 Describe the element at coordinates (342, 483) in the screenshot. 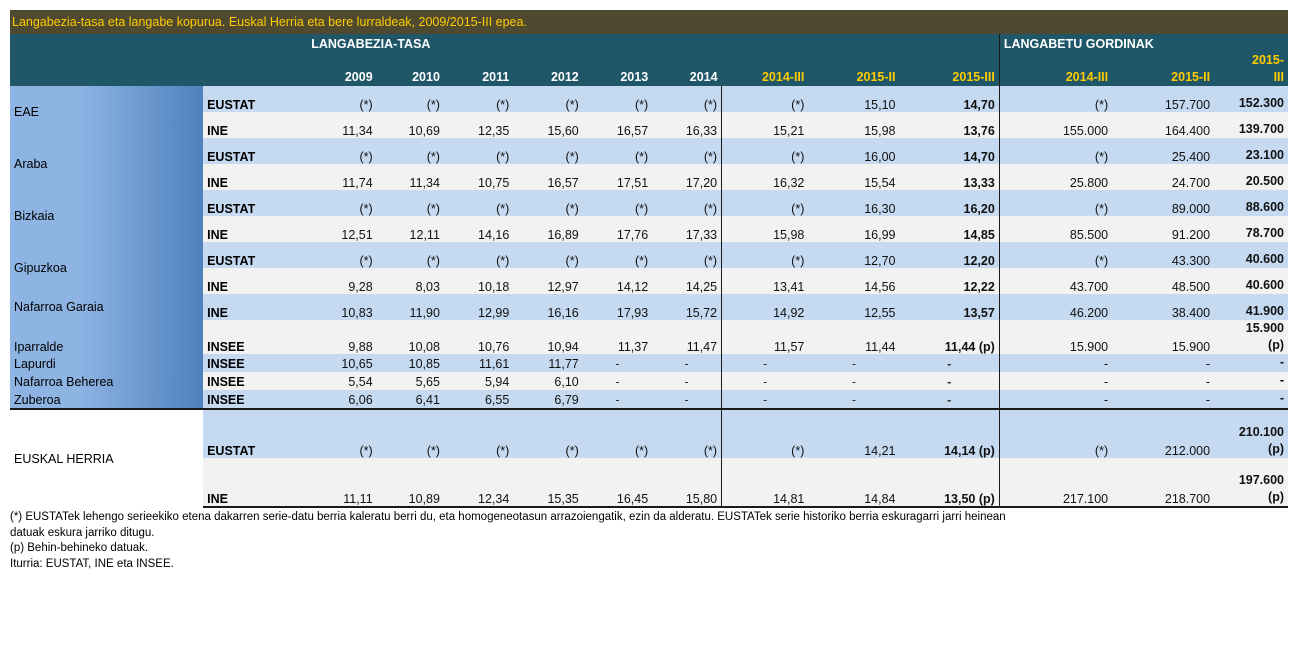

I see `rate-cell: 11,11` at that location.